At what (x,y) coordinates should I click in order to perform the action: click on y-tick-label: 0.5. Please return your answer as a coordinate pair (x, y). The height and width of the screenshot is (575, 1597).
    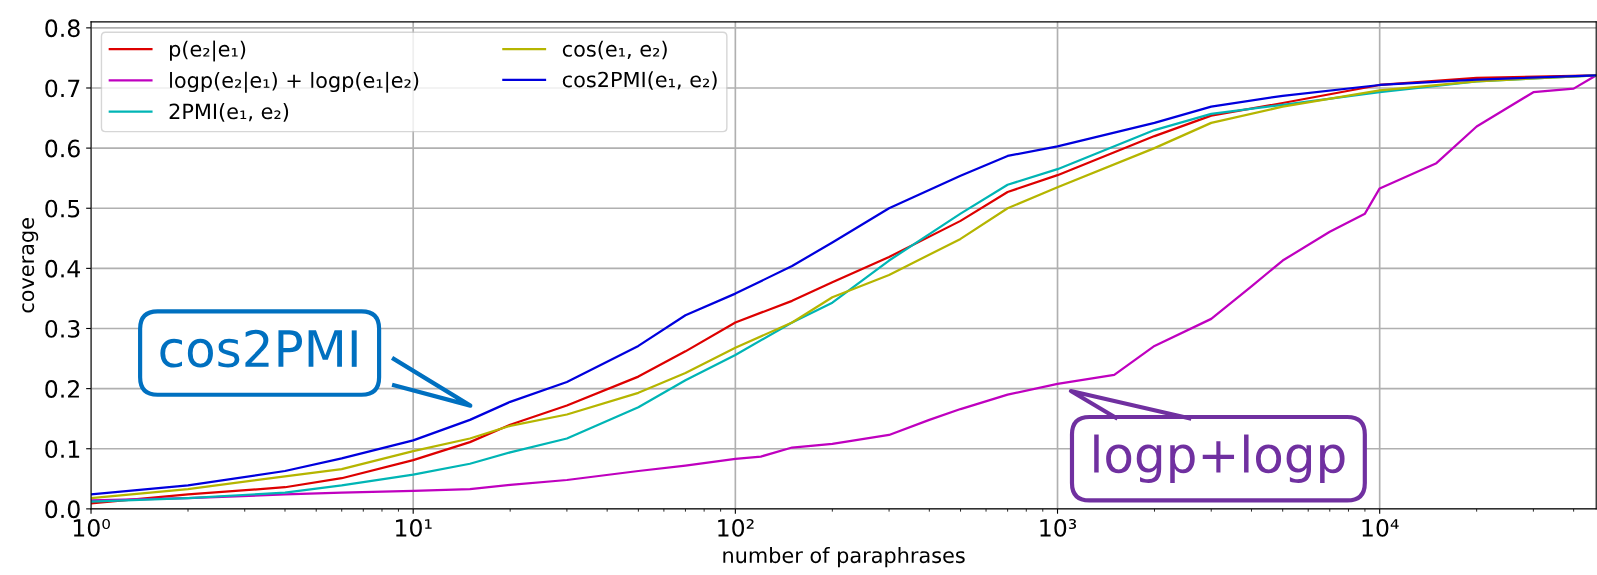
    Looking at the image, I should click on (62, 208).